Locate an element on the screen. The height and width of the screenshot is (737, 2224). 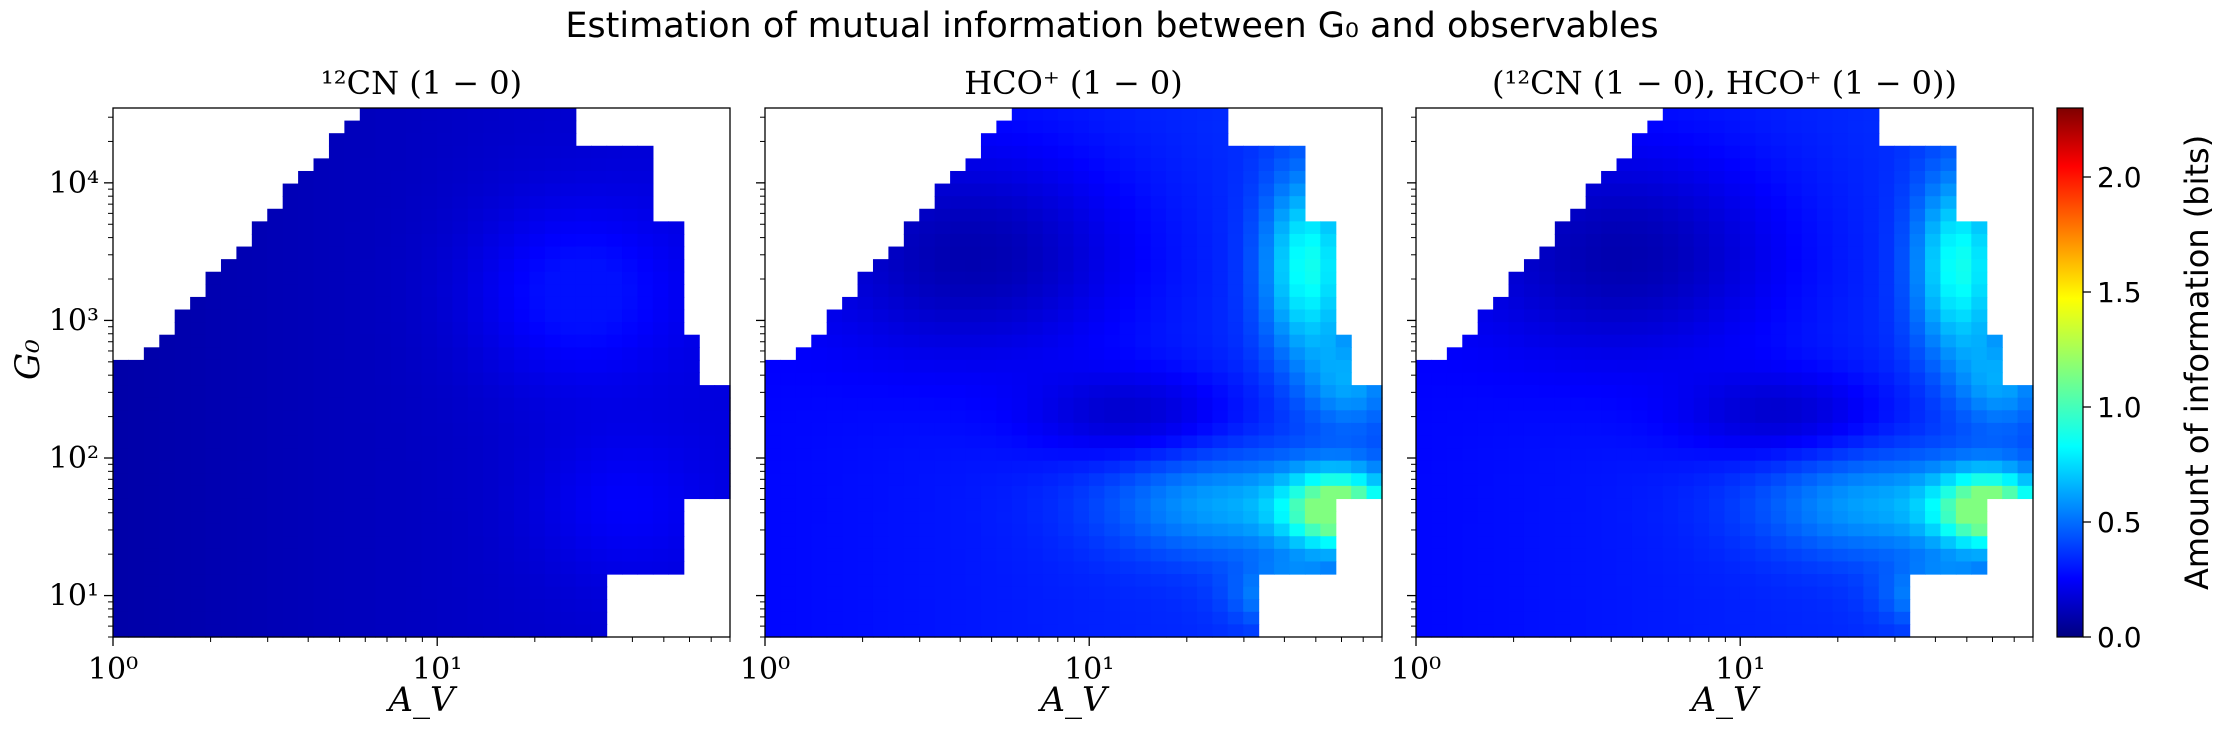
y-tick-label: 10³ is located at coordinates (74, 320).